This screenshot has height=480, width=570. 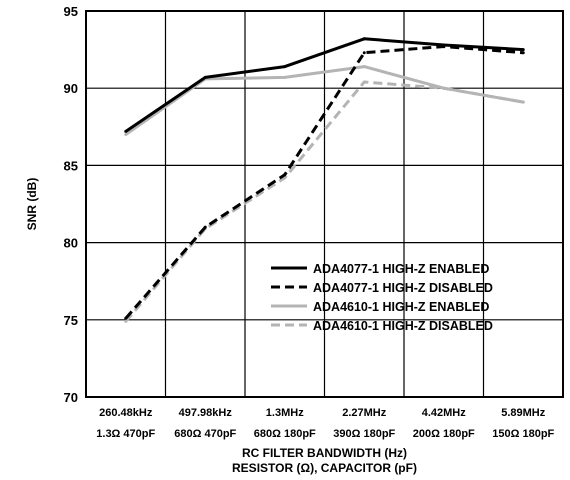 What do you see at coordinates (364, 413) in the screenshot?
I see `x-tick-label: 2.27MHz` at bounding box center [364, 413].